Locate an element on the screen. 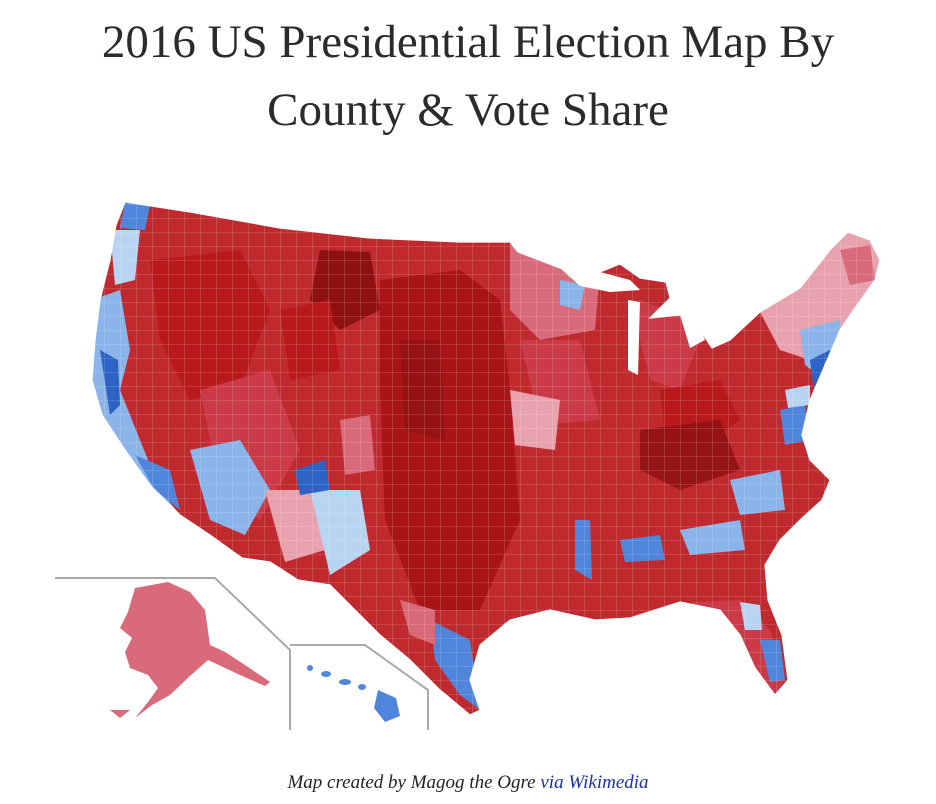  lake-superior is located at coordinates (600, 280).